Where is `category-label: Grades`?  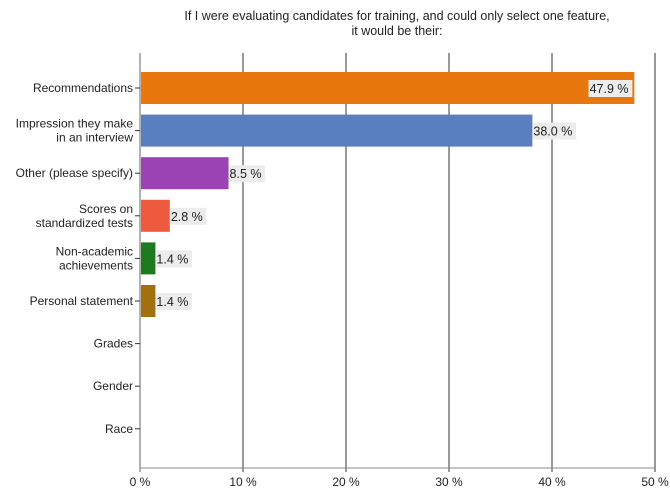
category-label: Grades is located at coordinates (113, 344).